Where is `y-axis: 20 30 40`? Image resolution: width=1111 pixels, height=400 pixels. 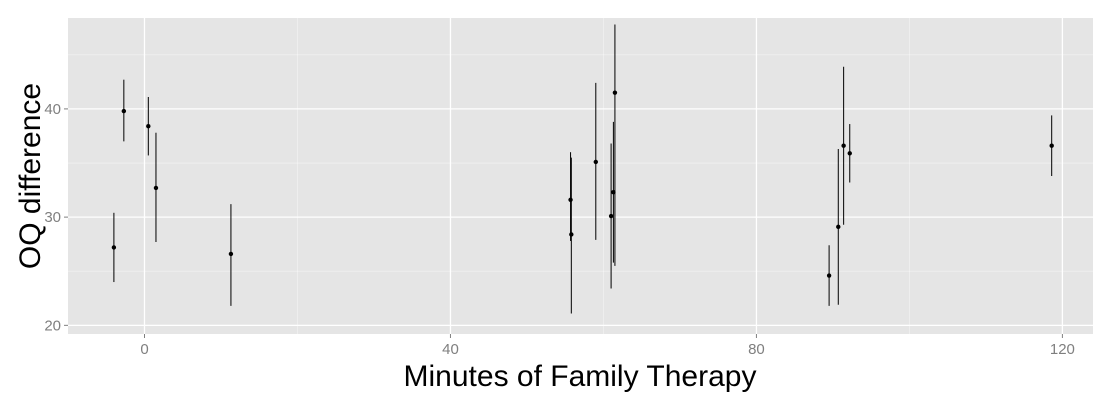 y-axis: 20 30 40 is located at coordinates (56, 217).